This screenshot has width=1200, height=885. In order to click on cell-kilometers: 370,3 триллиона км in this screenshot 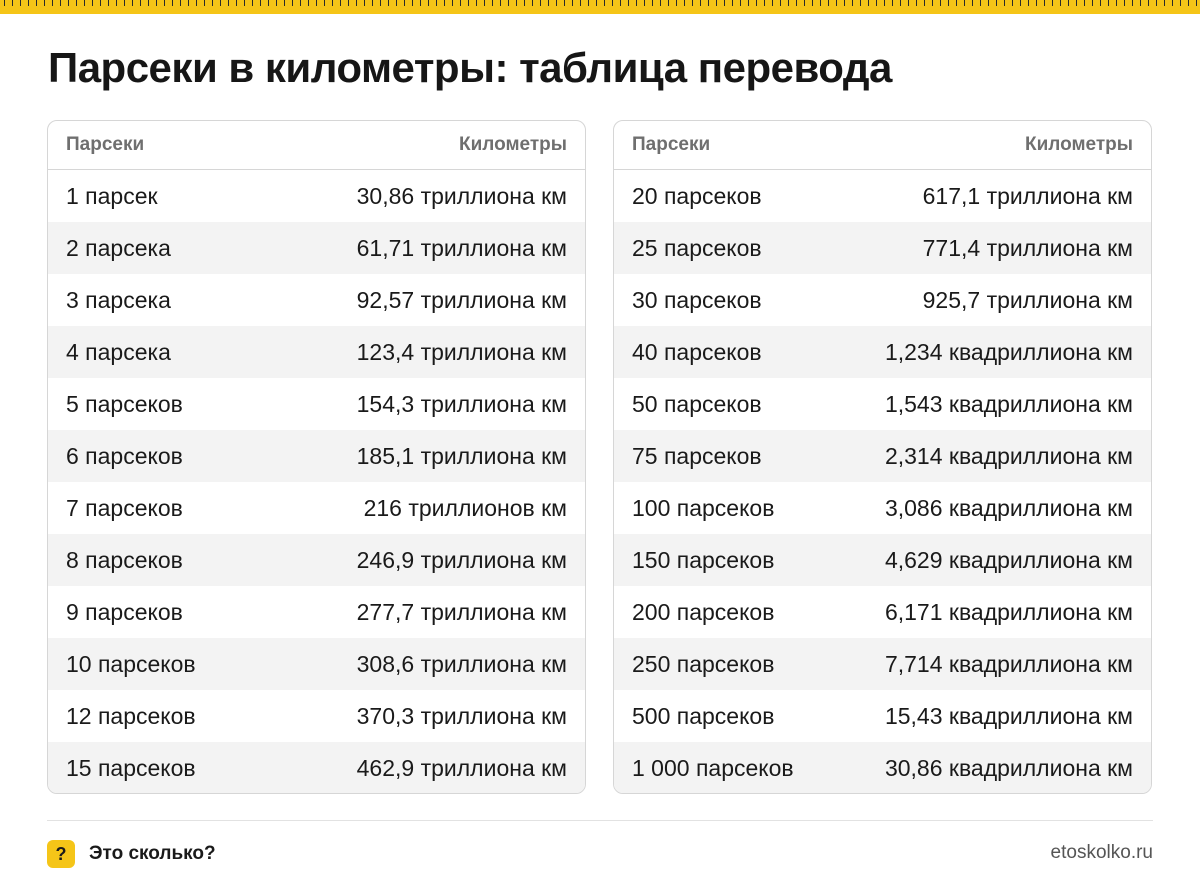, I will do `click(461, 715)`.